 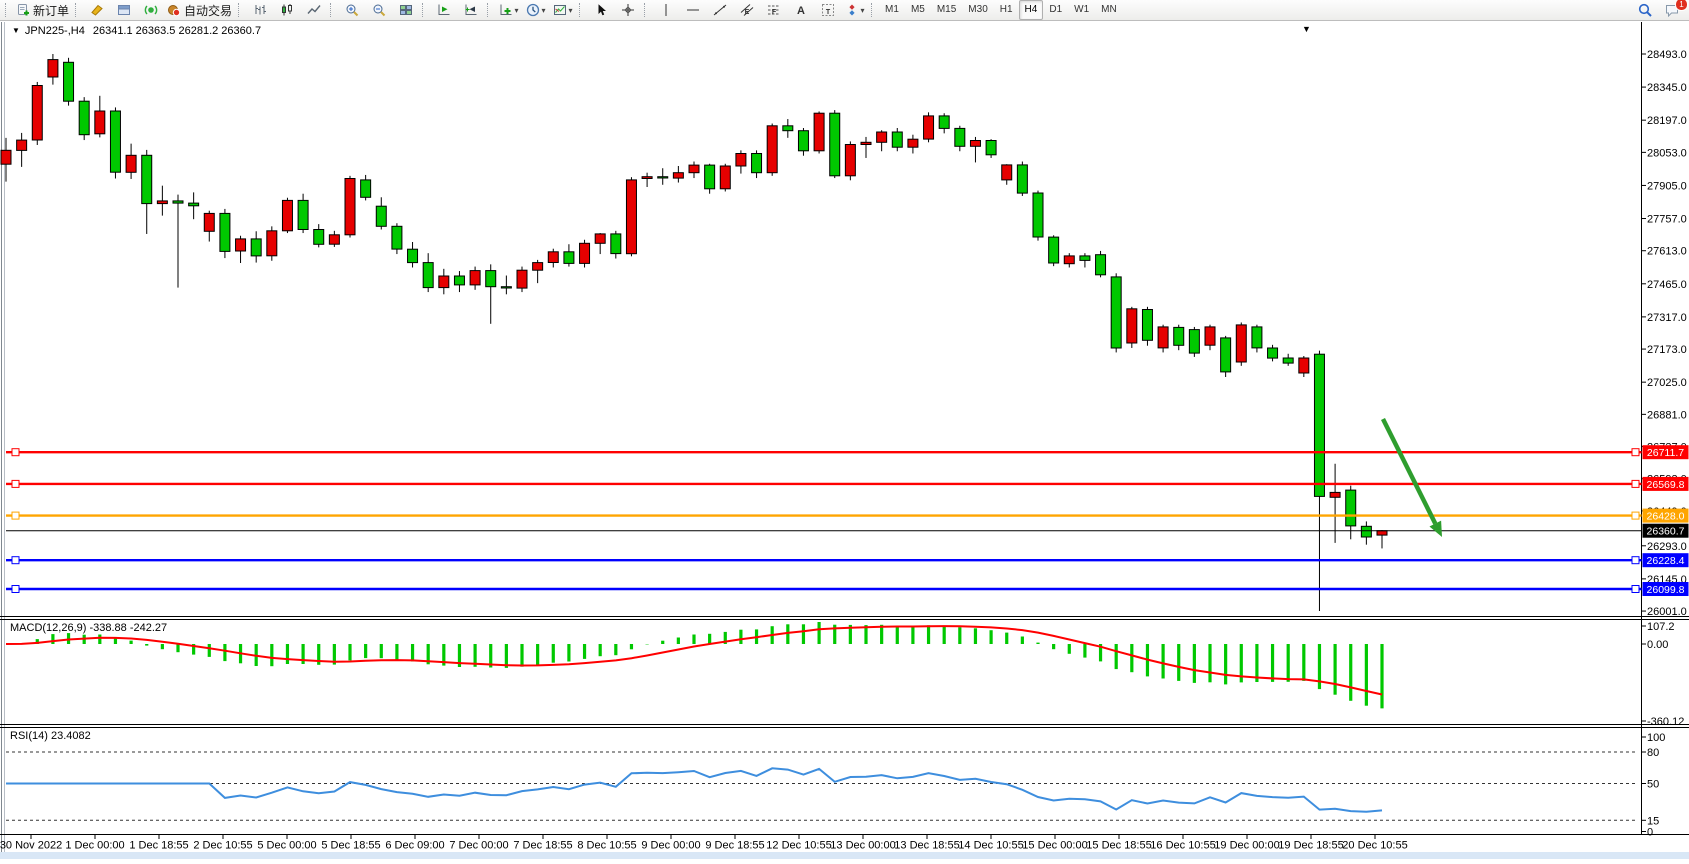 I want to click on signals-button, so click(x=150, y=10).